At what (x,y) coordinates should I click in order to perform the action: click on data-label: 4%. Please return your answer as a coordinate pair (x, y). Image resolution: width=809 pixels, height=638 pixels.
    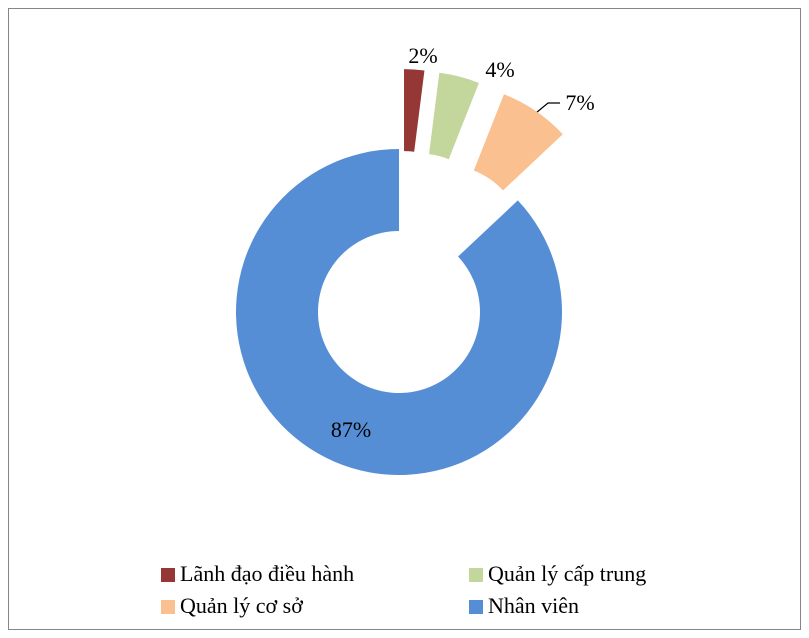
    Looking at the image, I should click on (499, 69).